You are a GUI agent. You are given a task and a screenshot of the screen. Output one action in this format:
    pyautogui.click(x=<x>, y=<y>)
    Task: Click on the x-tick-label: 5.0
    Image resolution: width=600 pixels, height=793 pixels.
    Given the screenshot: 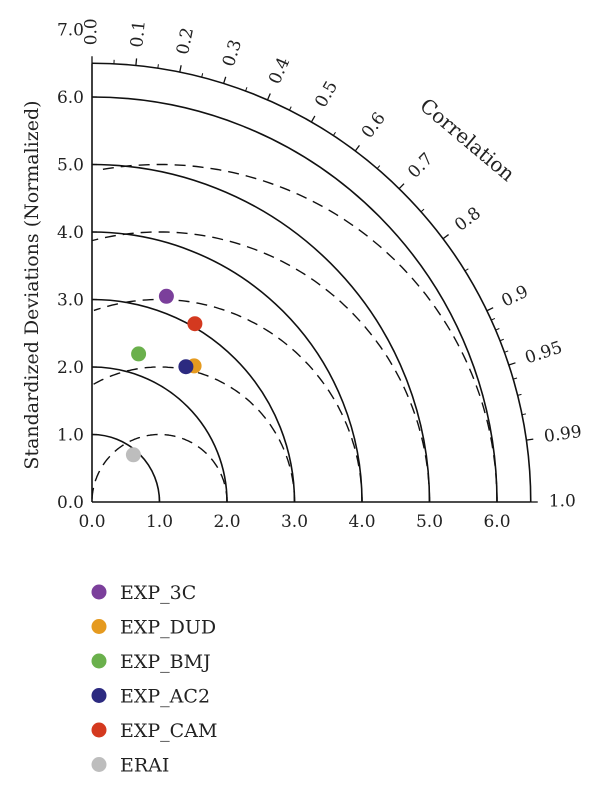 What is the action you would take?
    pyautogui.click(x=429, y=522)
    